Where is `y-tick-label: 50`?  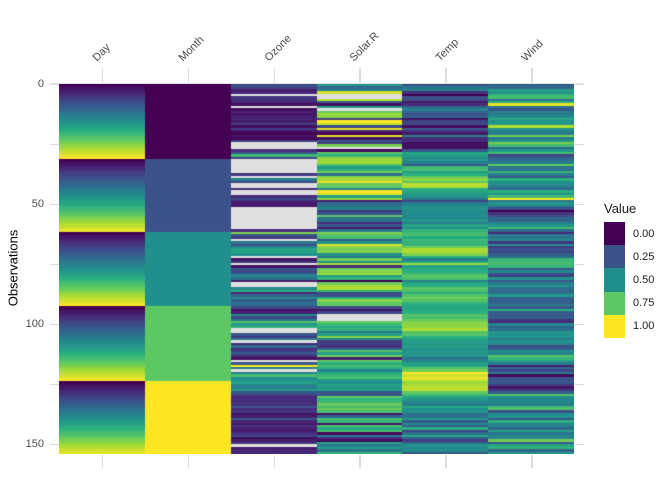
y-tick-label: 50 is located at coordinates (37, 204).